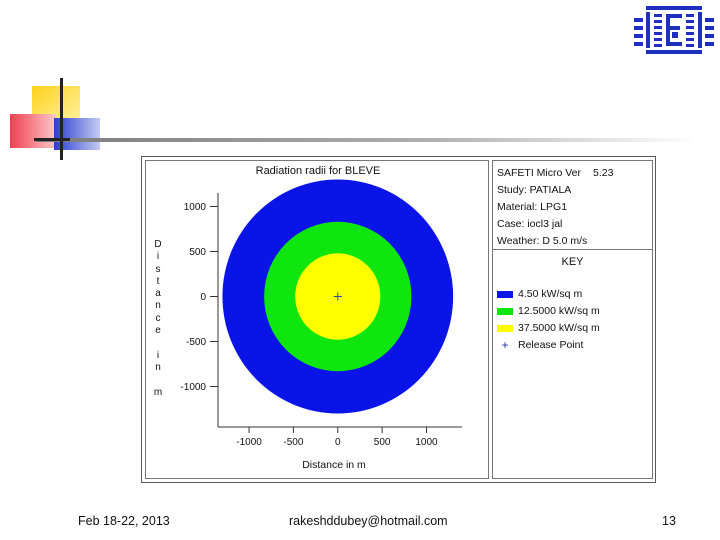 The height and width of the screenshot is (540, 720). I want to click on case-line: Case: iocl3 jal, so click(530, 224).